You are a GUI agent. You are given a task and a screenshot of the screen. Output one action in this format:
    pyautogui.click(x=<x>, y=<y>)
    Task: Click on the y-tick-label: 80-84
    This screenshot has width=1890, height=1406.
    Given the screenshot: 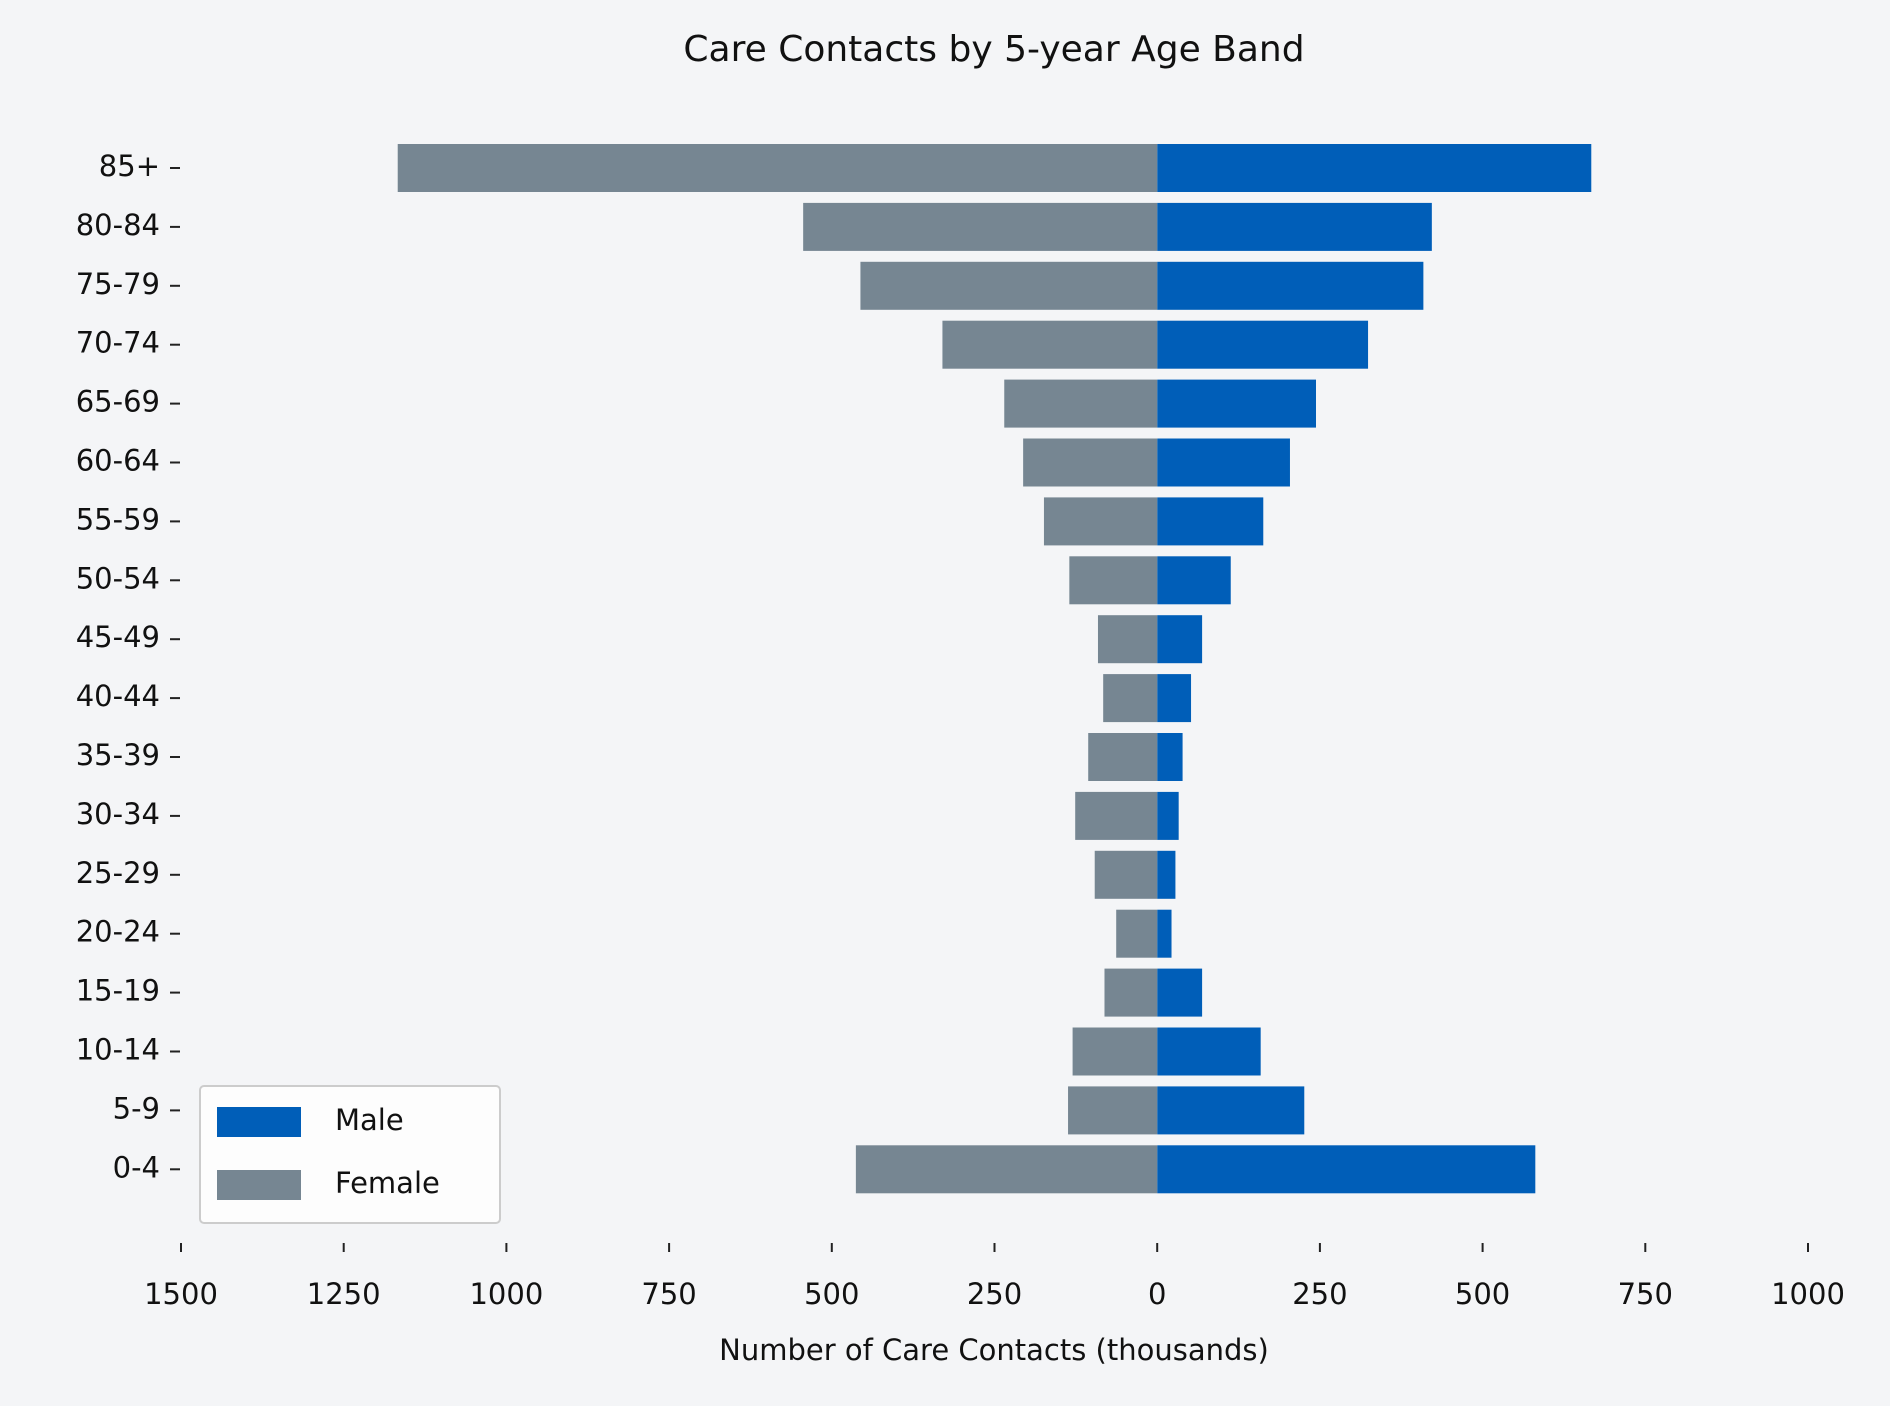 What is the action you would take?
    pyautogui.click(x=118, y=225)
    